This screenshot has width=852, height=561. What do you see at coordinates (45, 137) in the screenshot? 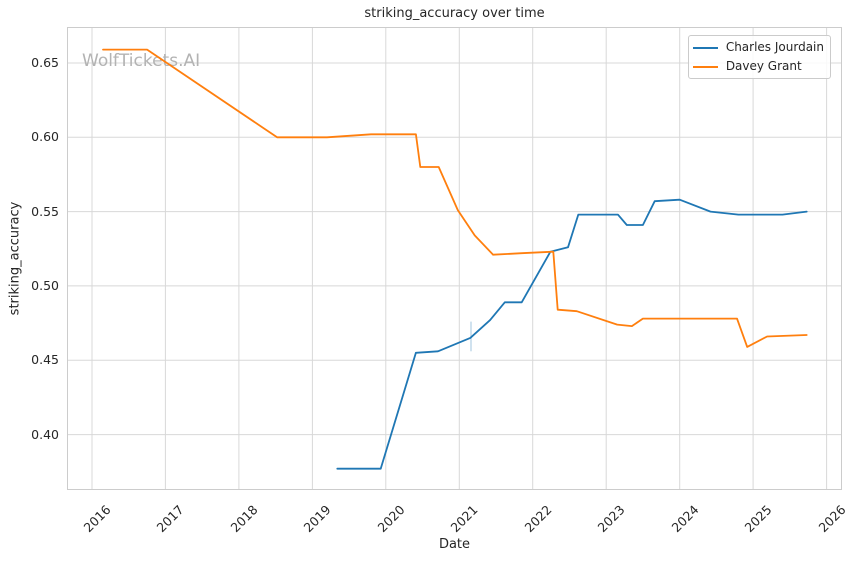
I see `y-tick-label: 0.60` at bounding box center [45, 137].